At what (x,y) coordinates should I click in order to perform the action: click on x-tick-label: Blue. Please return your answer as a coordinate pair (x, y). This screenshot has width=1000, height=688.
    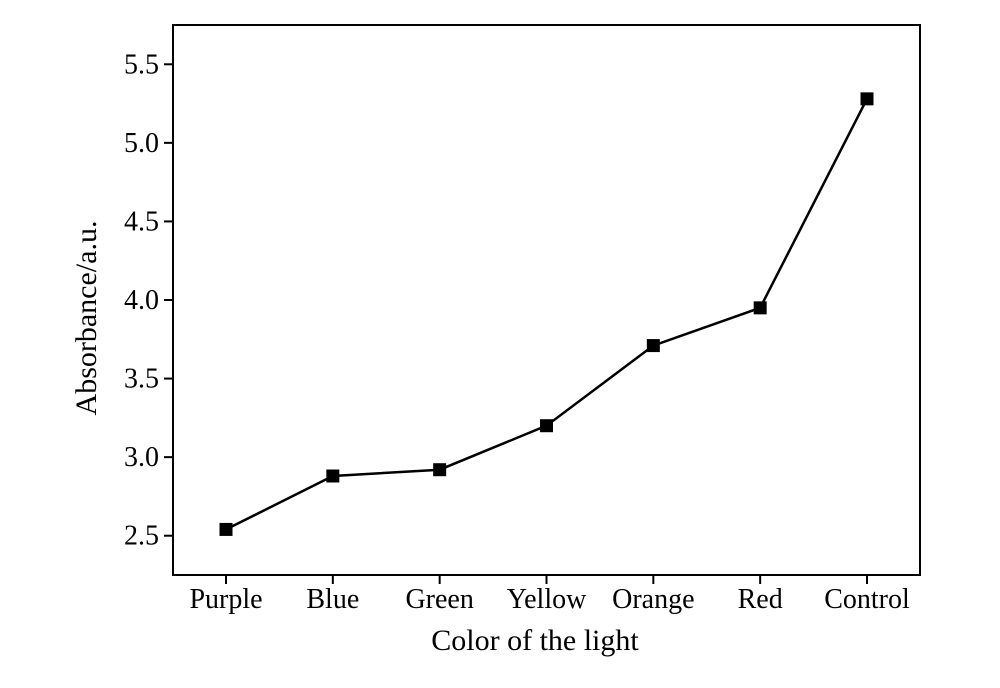
    Looking at the image, I should click on (332, 599).